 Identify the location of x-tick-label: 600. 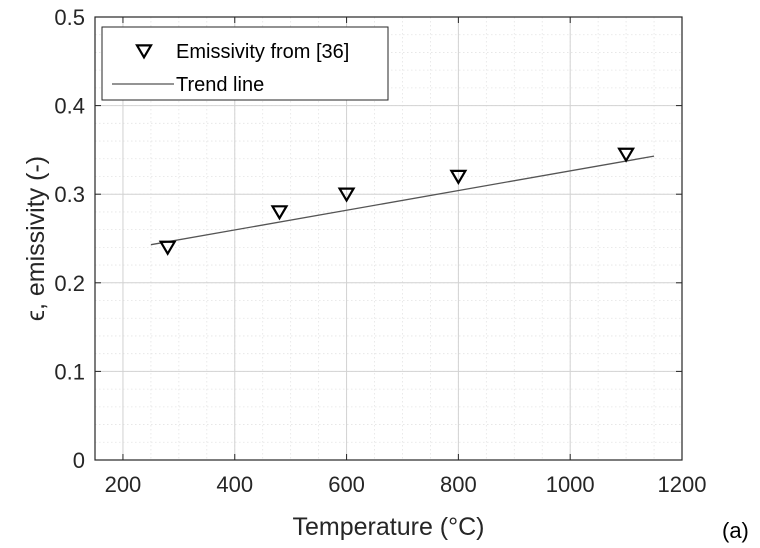
(346, 484).